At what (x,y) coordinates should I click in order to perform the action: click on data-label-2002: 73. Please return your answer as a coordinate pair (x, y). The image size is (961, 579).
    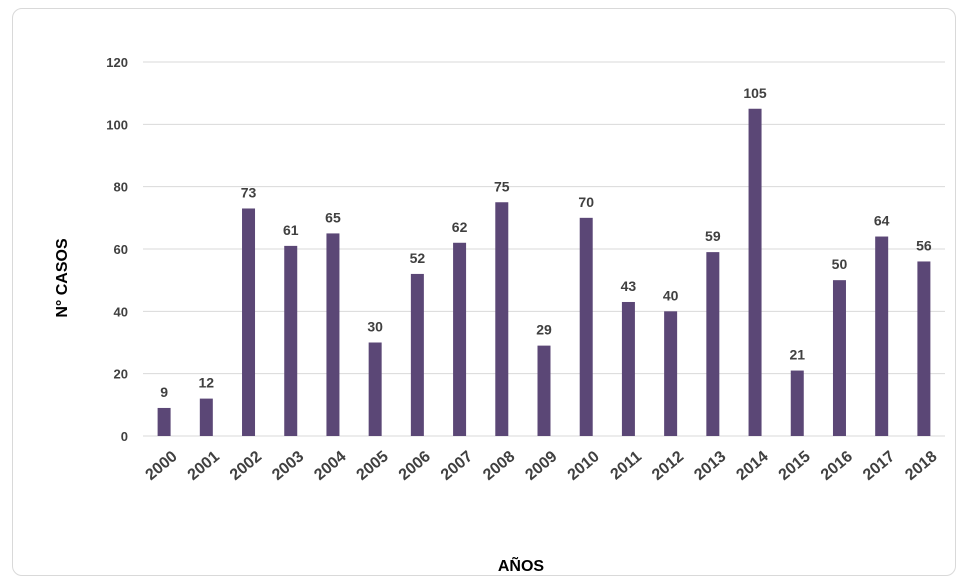
    Looking at the image, I should click on (249, 192).